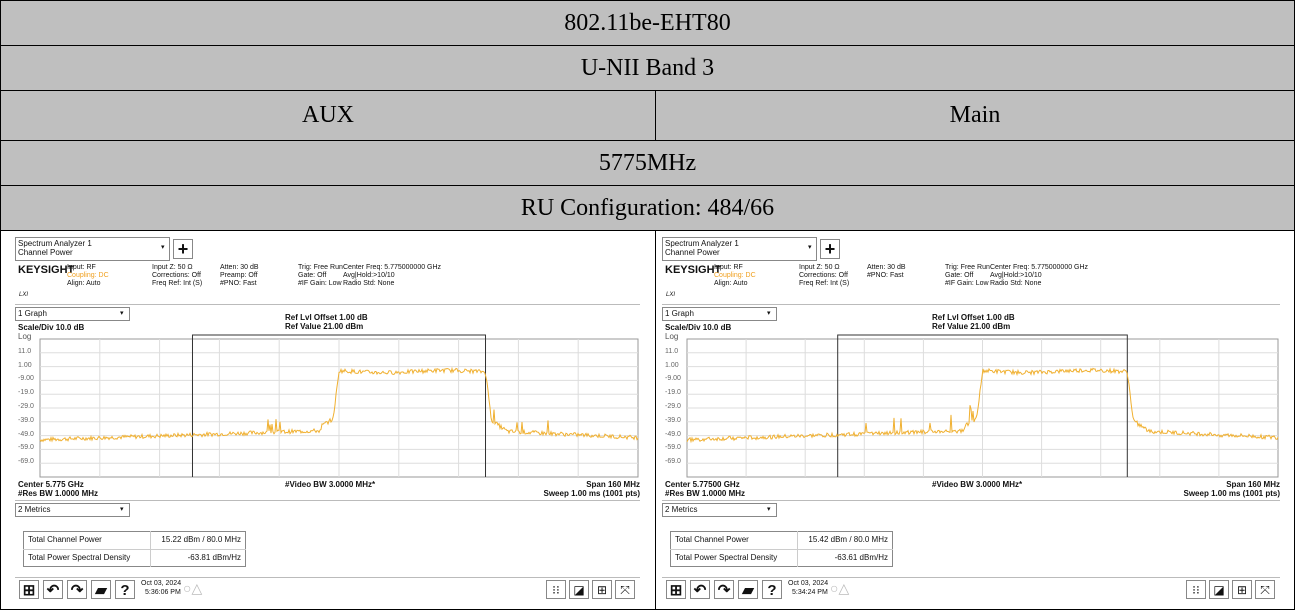 The height and width of the screenshot is (610, 1295). I want to click on channel-marker, so click(339, 405).